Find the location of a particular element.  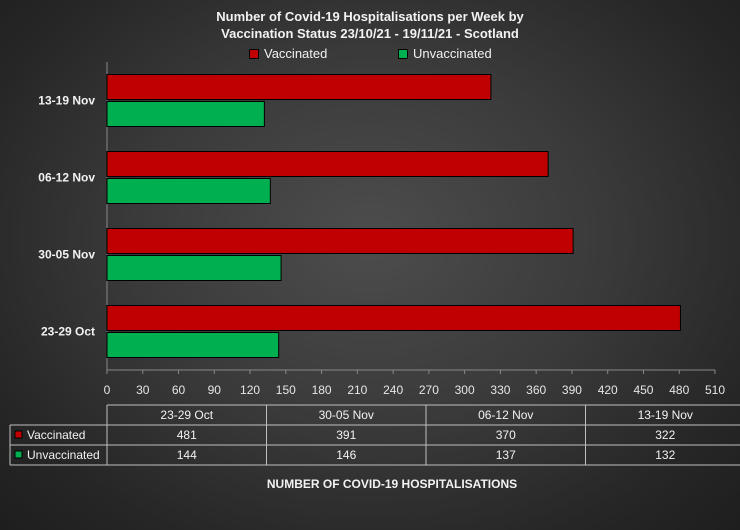

x-tick-label: 360 is located at coordinates (536, 390).